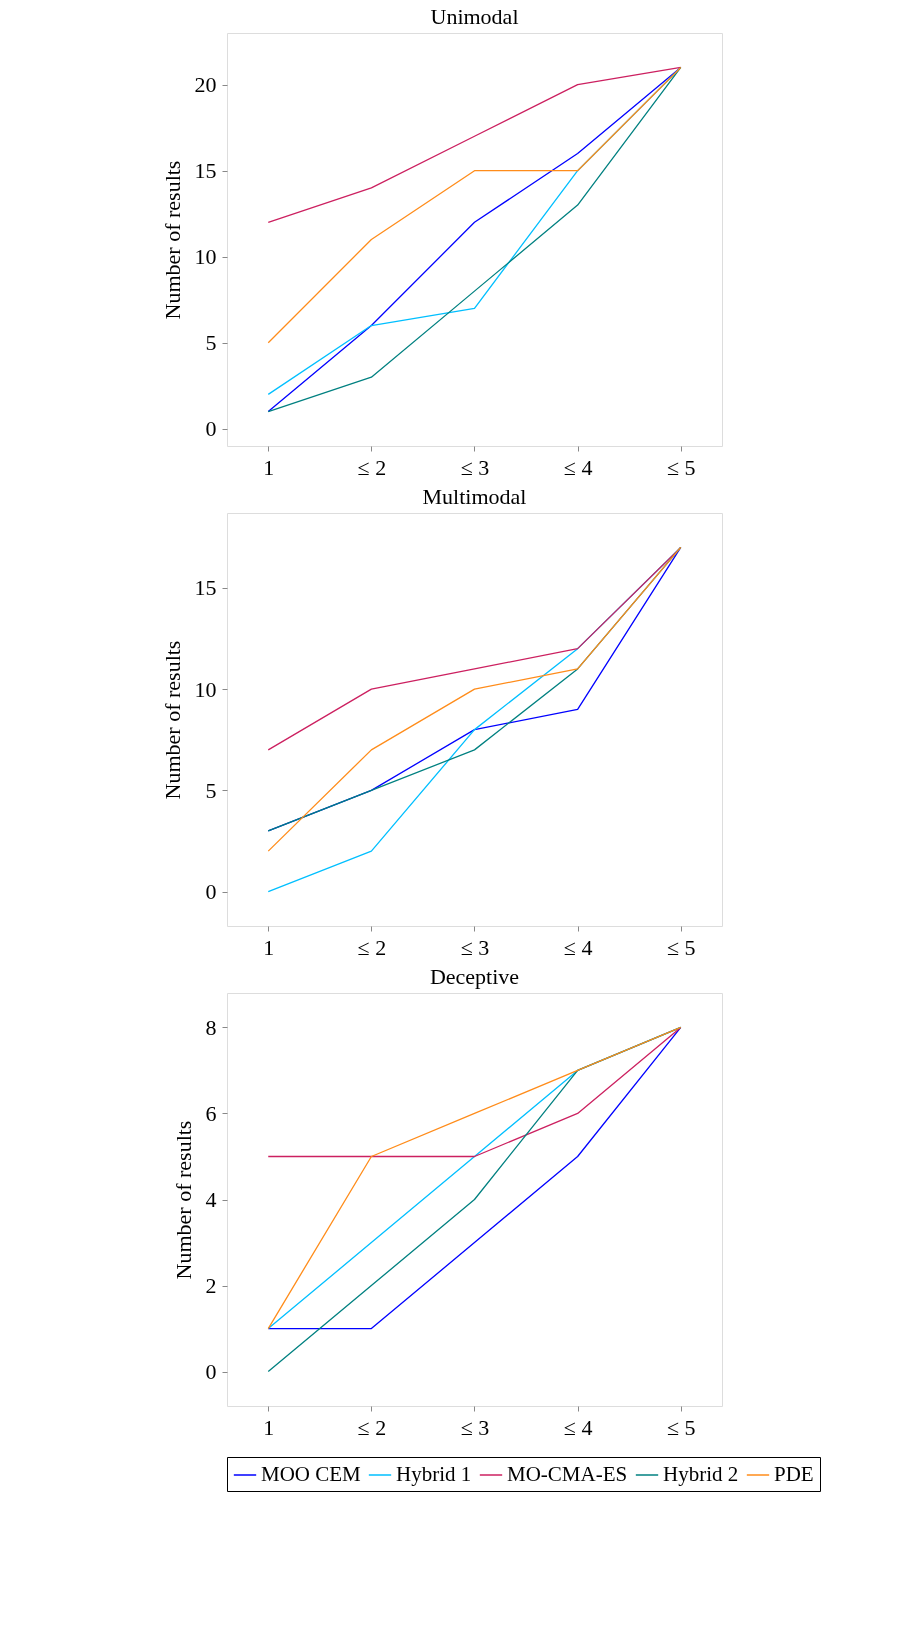 This screenshot has height=1641, width=920. I want to click on y-tick-label: 2, so click(211, 1286).